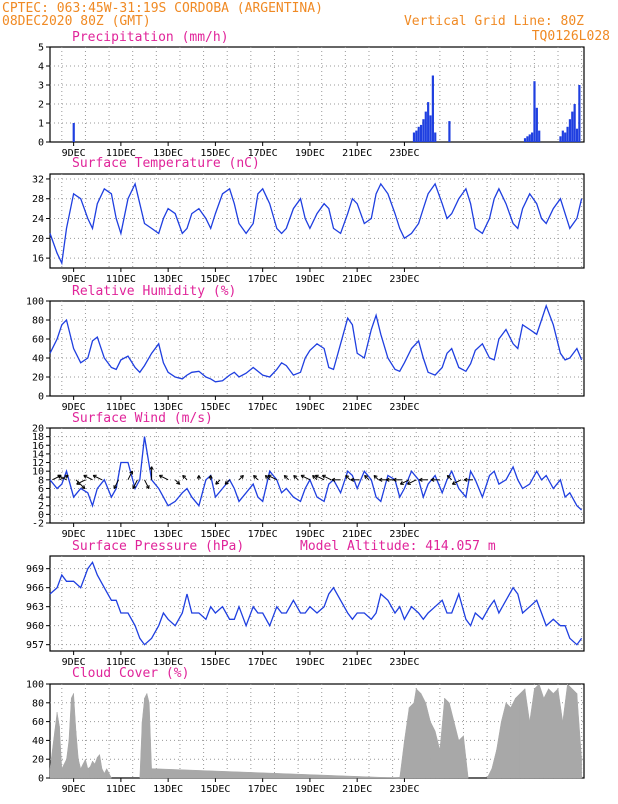  Describe the element at coordinates (38, 199) in the screenshot. I see `y-tick-label: 28` at that location.